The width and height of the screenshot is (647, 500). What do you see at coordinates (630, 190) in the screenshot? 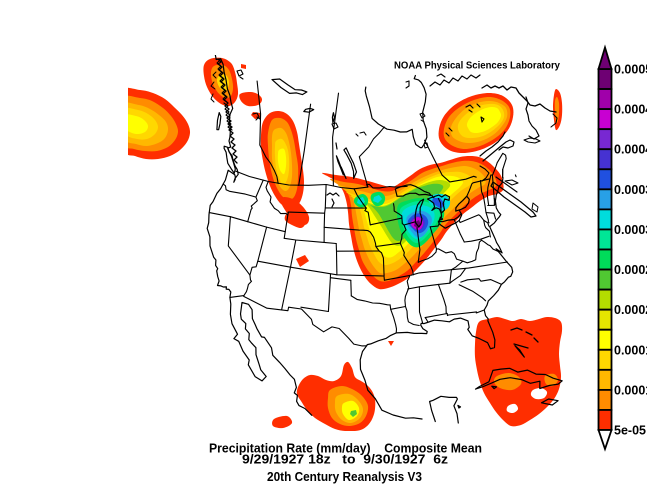
I see `svg-text: 0.00035` at bounding box center [630, 190].